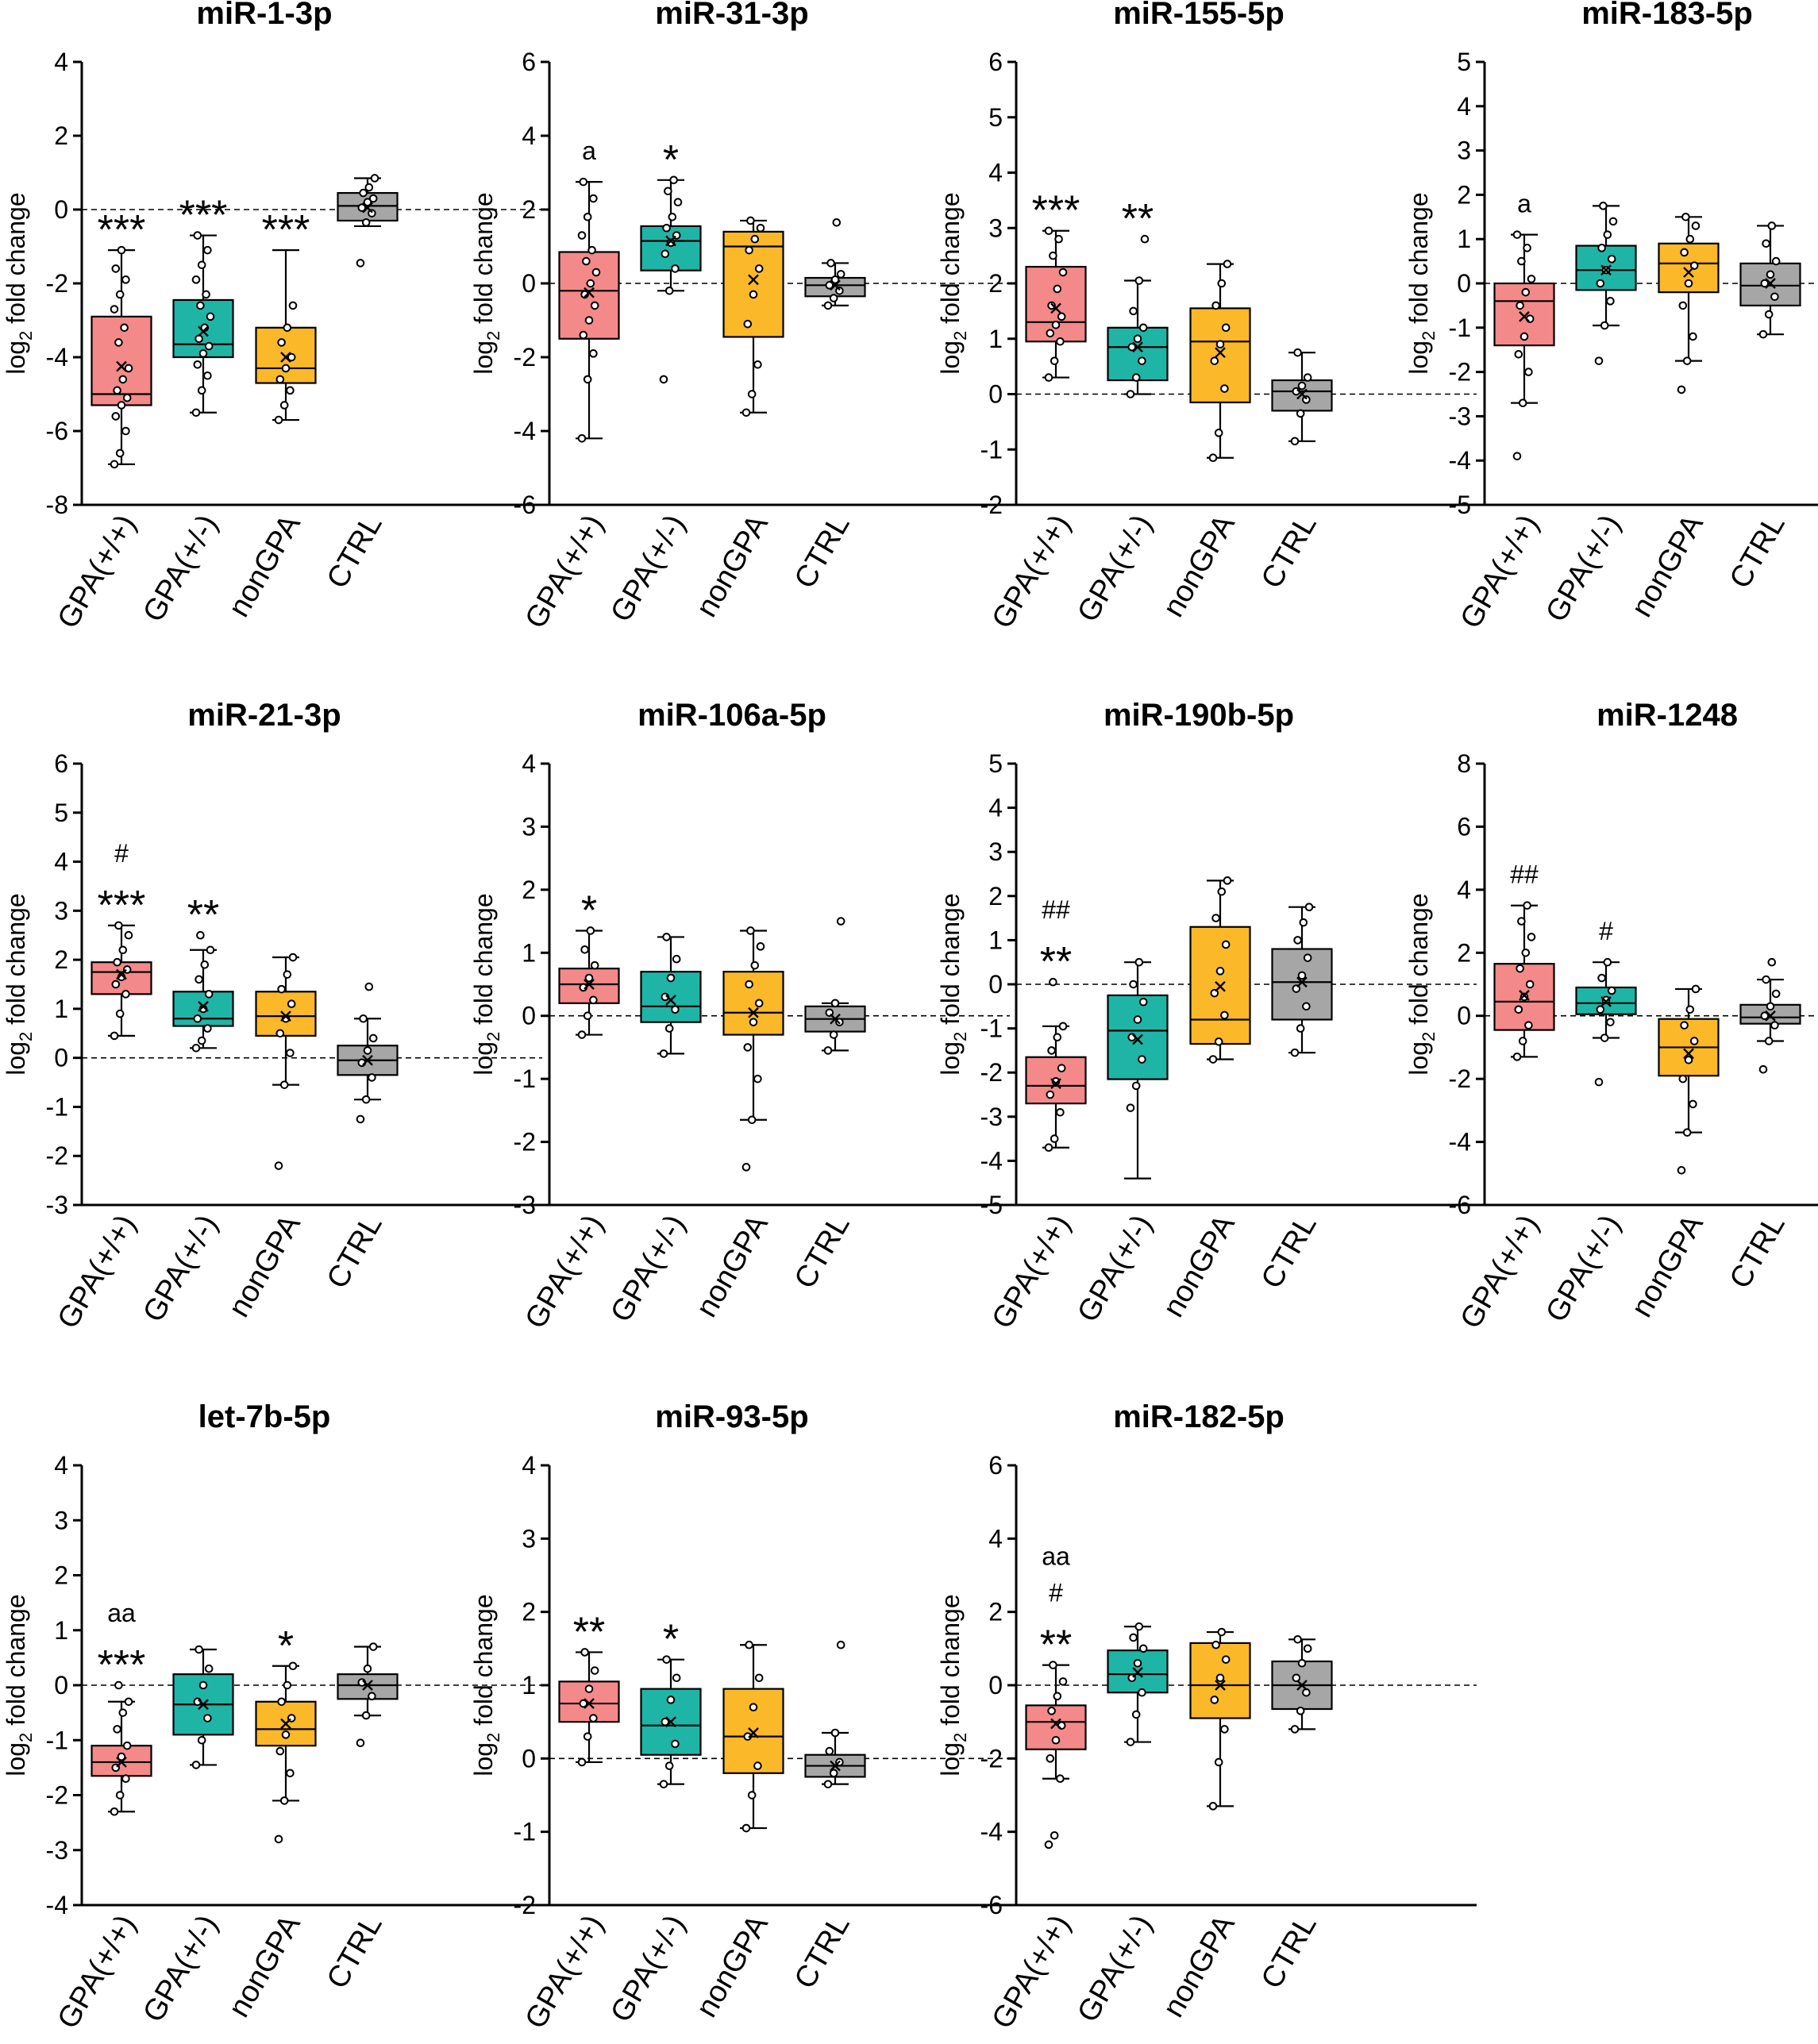  I want to click on y-tick-label: 2, so click(1464, 952).